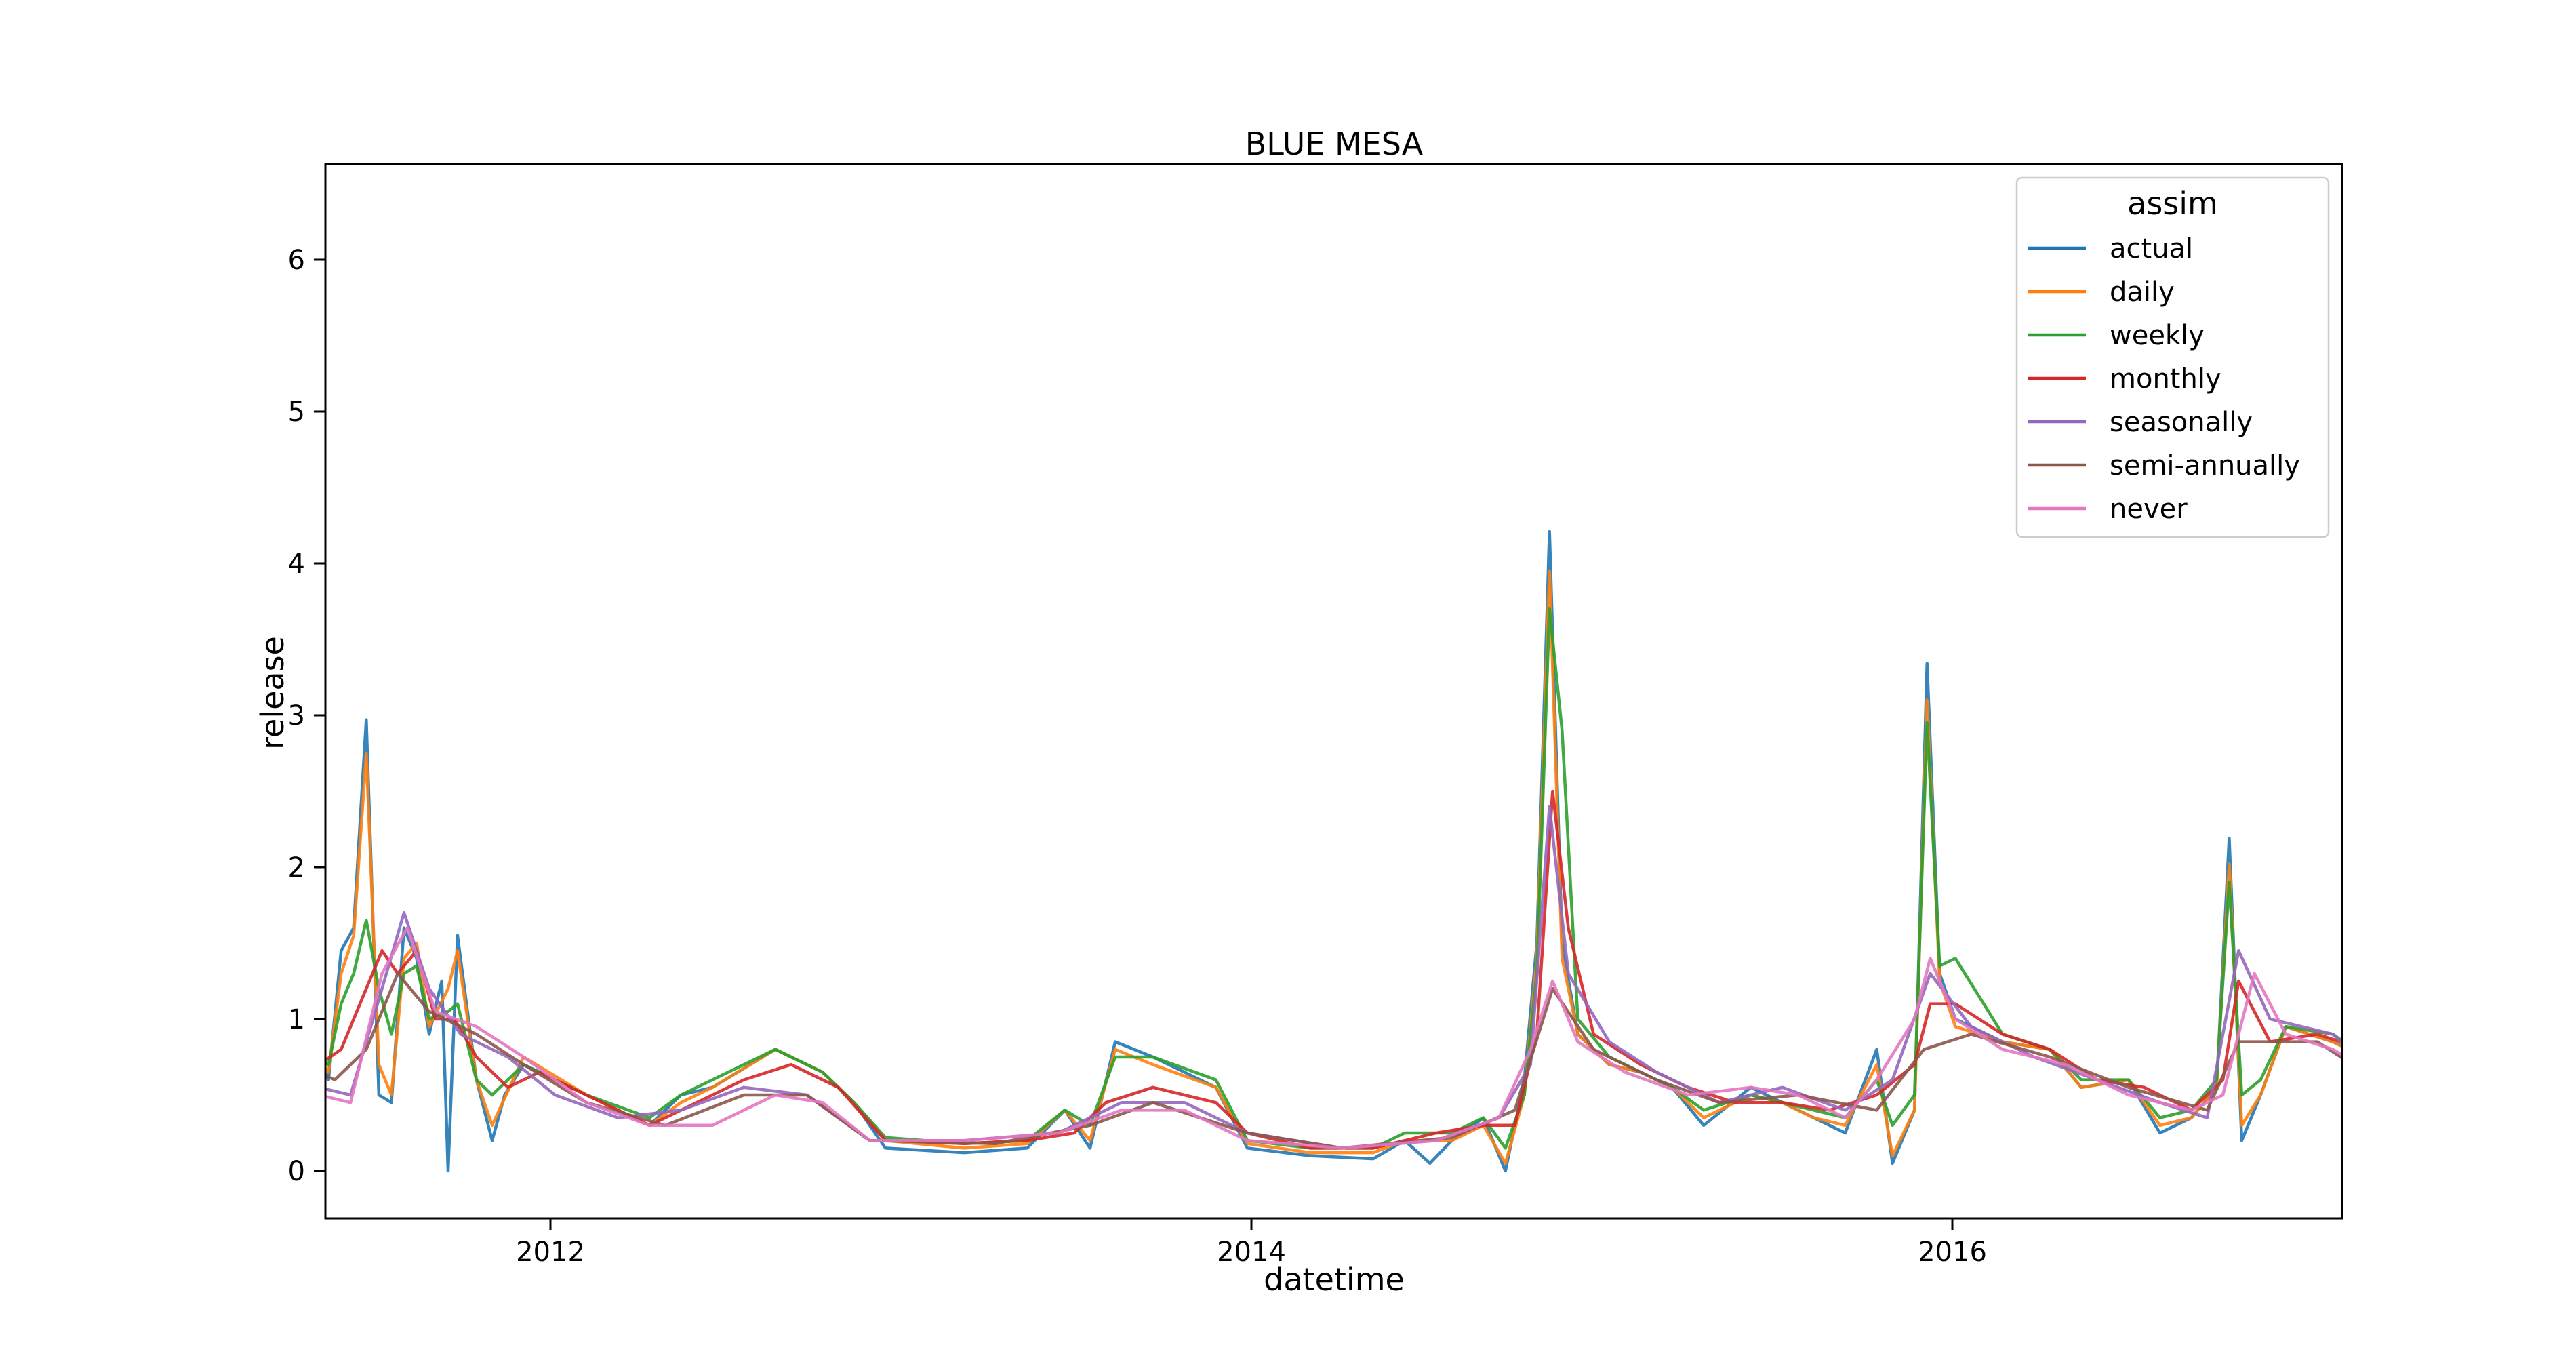 The width and height of the screenshot is (2576, 1356). What do you see at coordinates (2149, 509) in the screenshot?
I see `legend-label: never` at bounding box center [2149, 509].